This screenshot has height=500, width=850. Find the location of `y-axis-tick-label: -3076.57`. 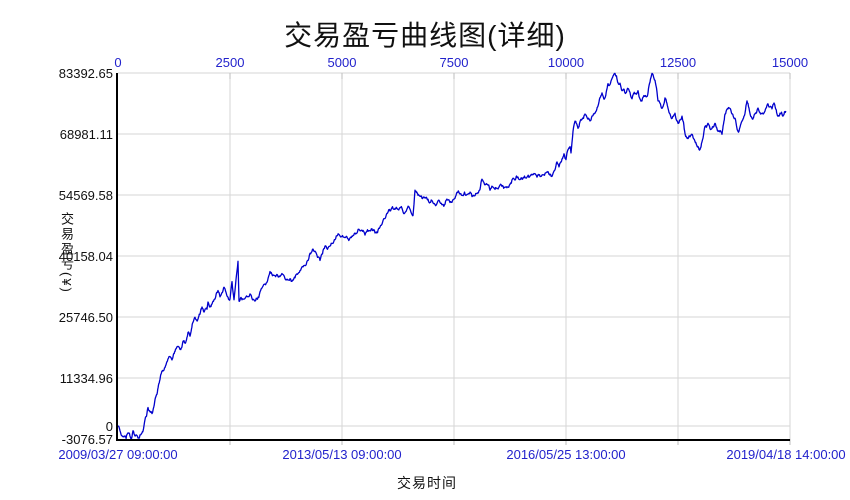

y-axis-tick-label: -3076.57 is located at coordinates (87, 439).